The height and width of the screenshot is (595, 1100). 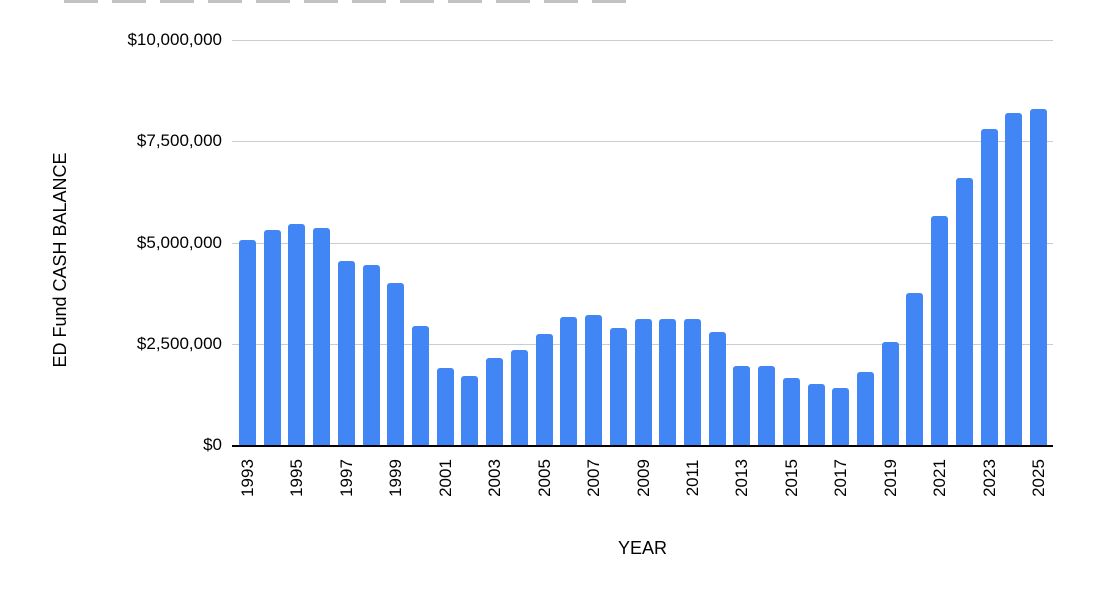 What do you see at coordinates (989, 287) in the screenshot?
I see `bar-2023` at bounding box center [989, 287].